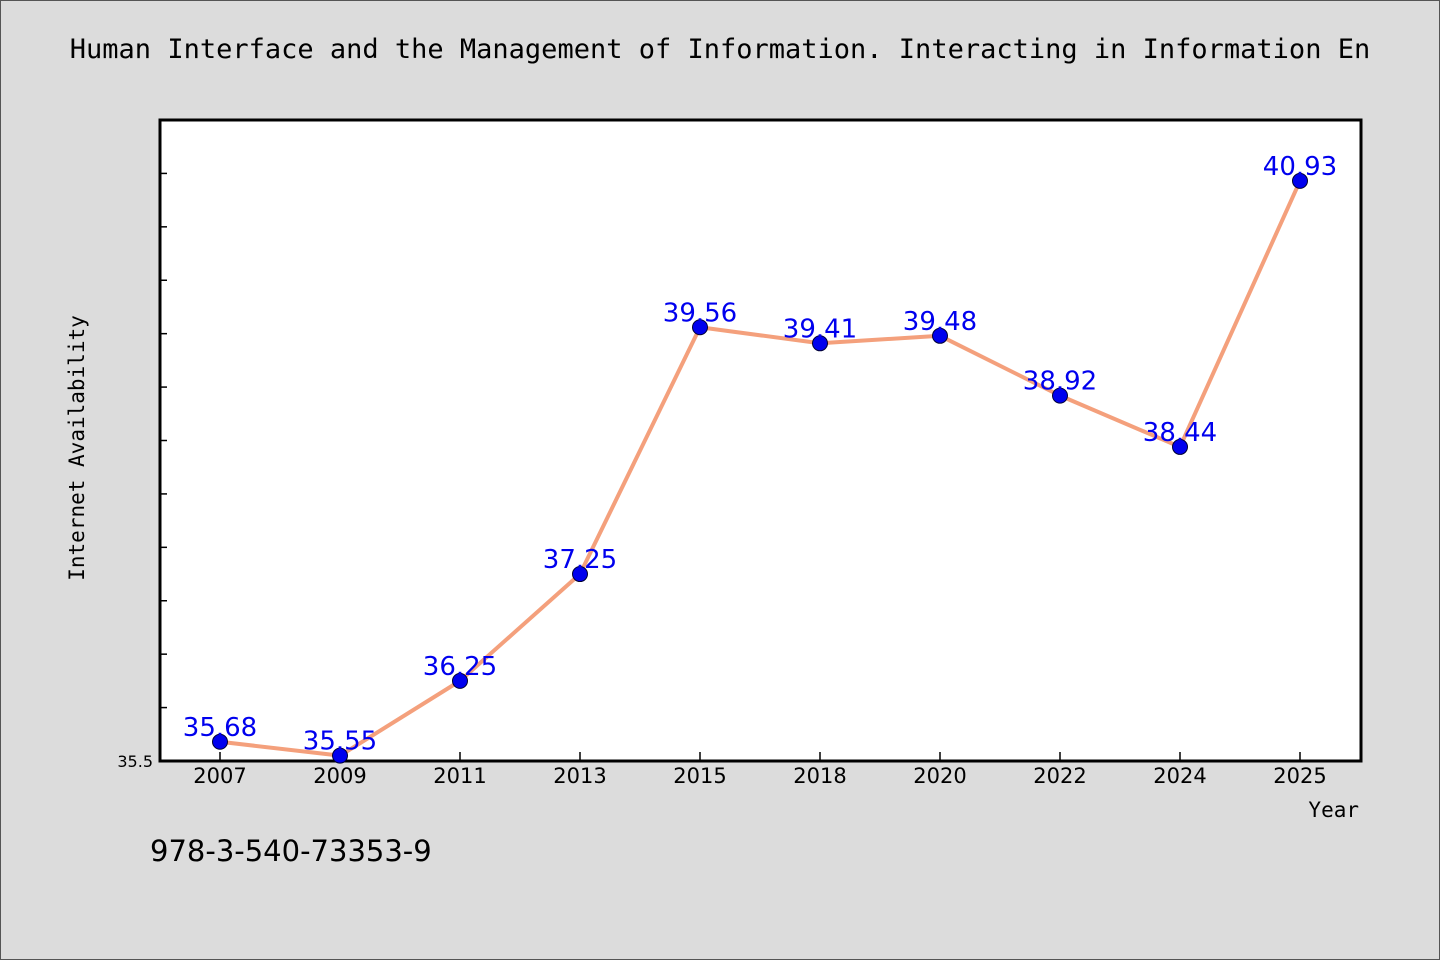  Describe the element at coordinates (1333, 810) in the screenshot. I see `x-axis-label: Year` at that location.